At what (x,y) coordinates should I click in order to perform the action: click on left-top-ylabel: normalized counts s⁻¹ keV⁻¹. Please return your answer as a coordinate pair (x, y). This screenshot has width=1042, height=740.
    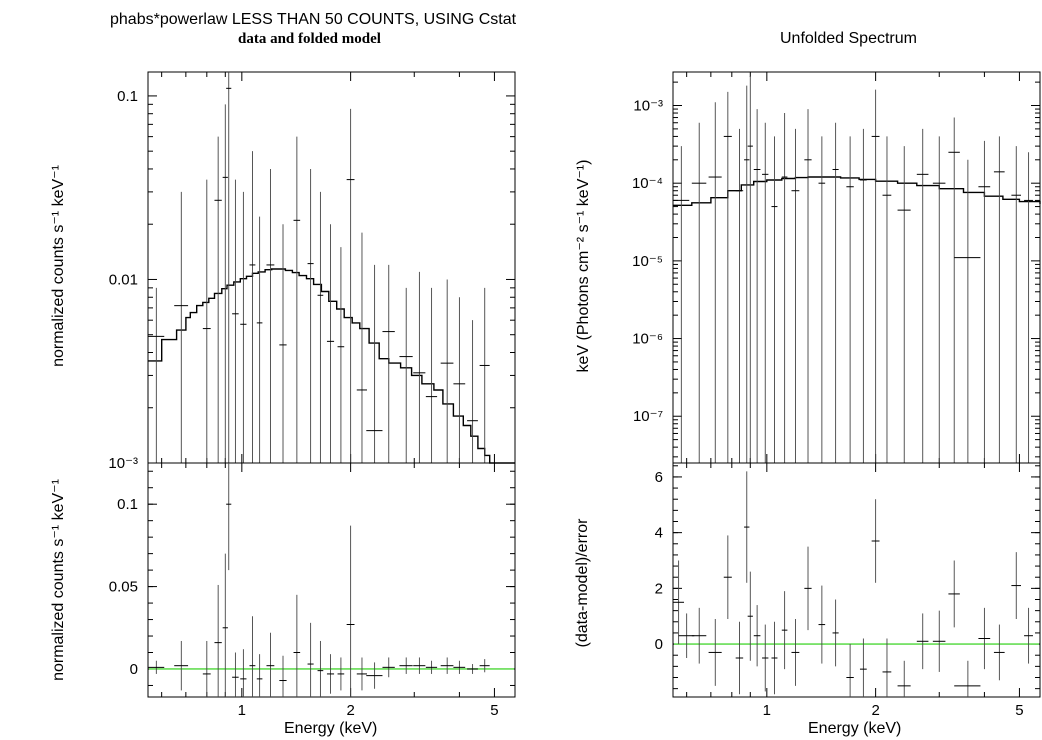
    Looking at the image, I should click on (58, 266).